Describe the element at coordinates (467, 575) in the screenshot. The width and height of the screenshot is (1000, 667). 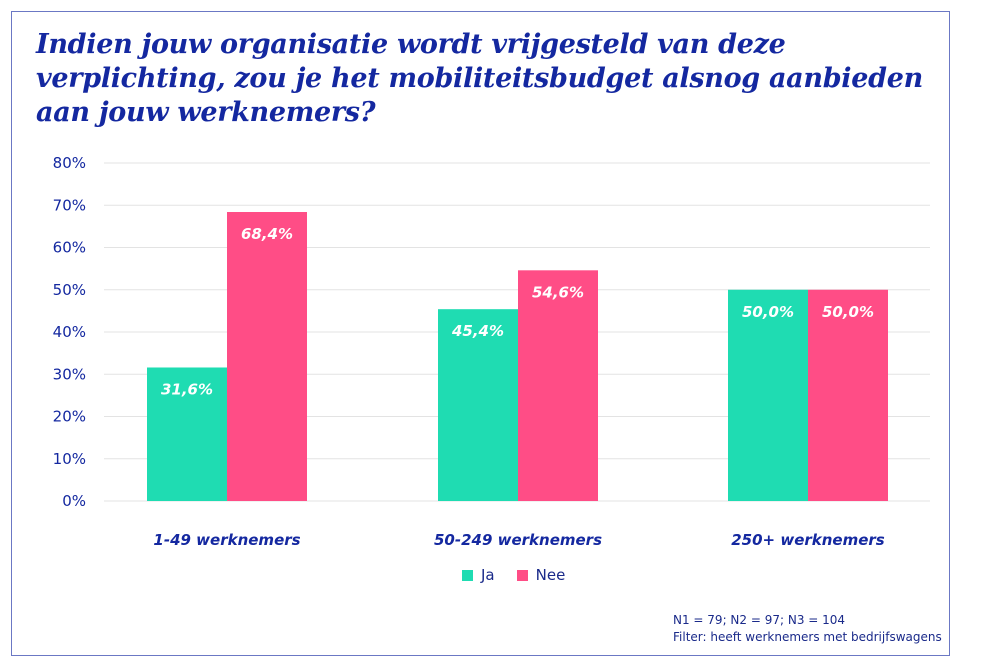
I see `legend-swatch-ja` at that location.